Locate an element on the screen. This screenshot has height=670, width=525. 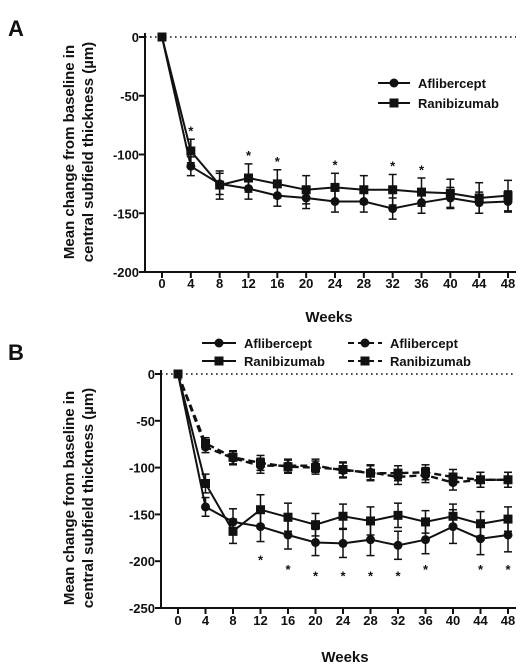
y-axis-title-line-2: central subfield thickness (µm) is located at coordinates (88, 498).